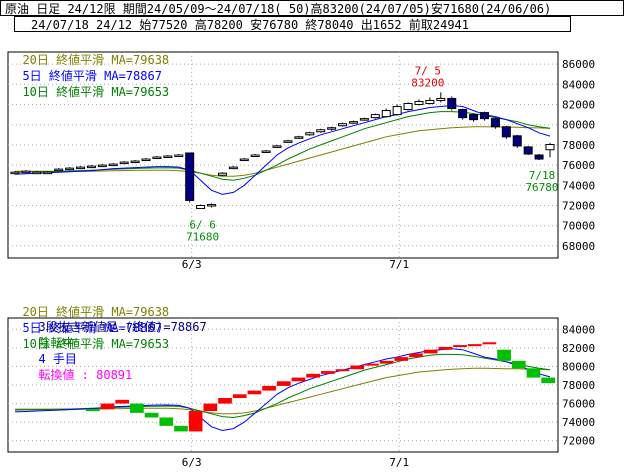 The height and width of the screenshot is (475, 624). Describe the element at coordinates (578, 329) in the screenshot. I see `bottom-ytick-label: 84000` at that location.